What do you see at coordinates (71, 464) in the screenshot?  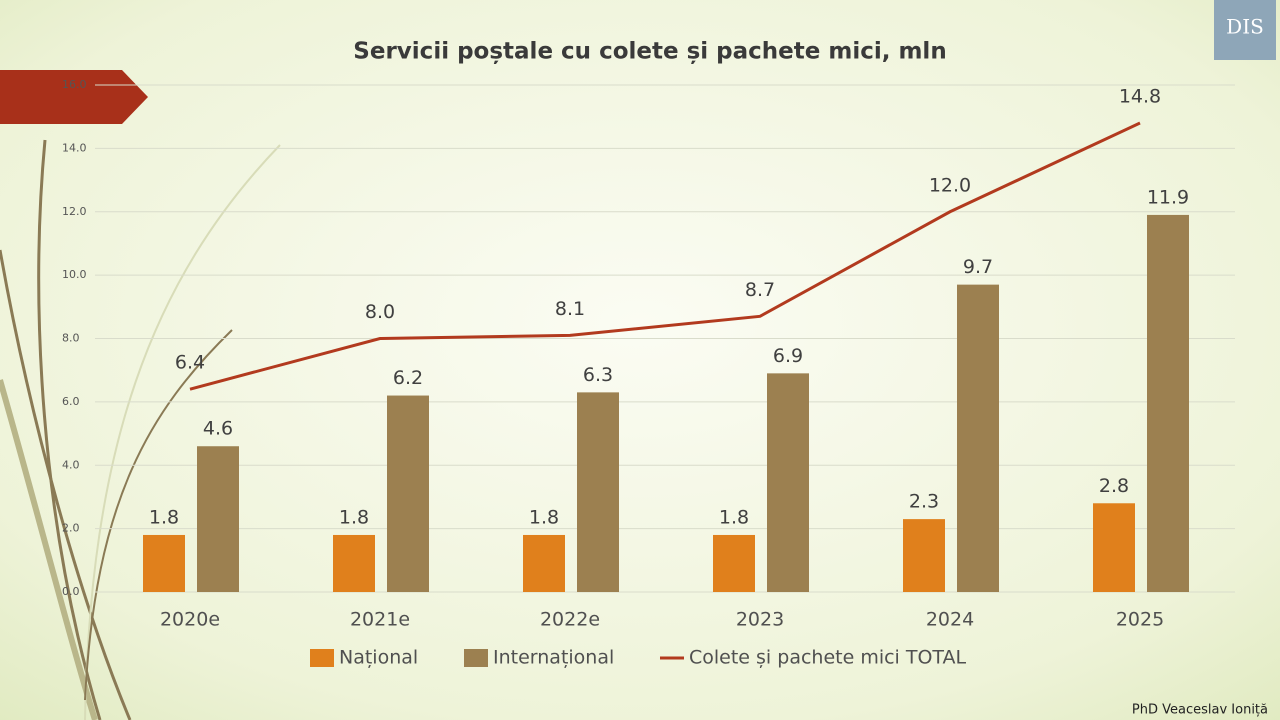 I see `y-tick-label: 4.0` at bounding box center [71, 464].